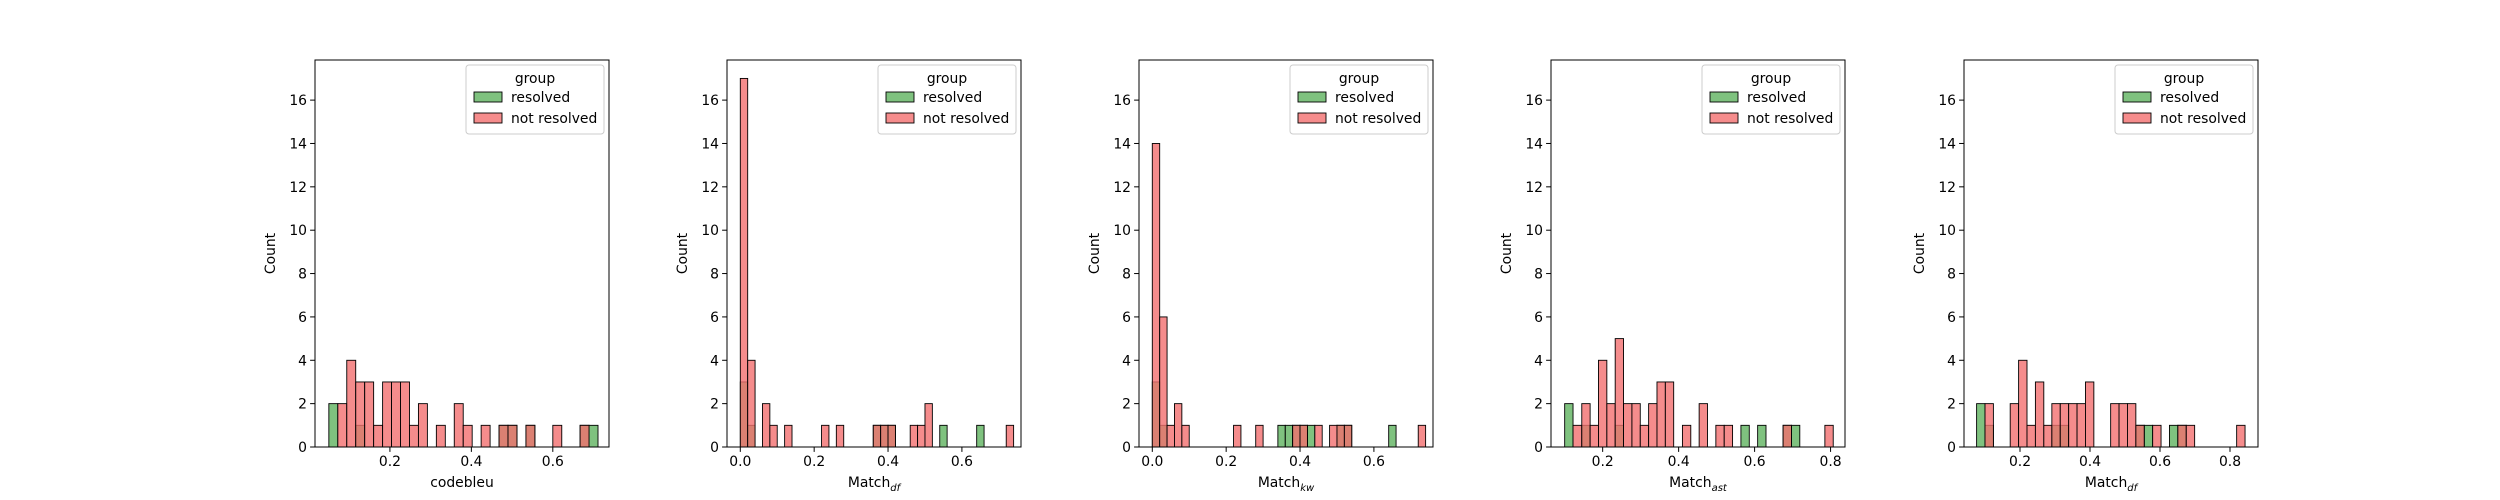  I want to click on x-tick-label: 0.8, so click(1831, 462).